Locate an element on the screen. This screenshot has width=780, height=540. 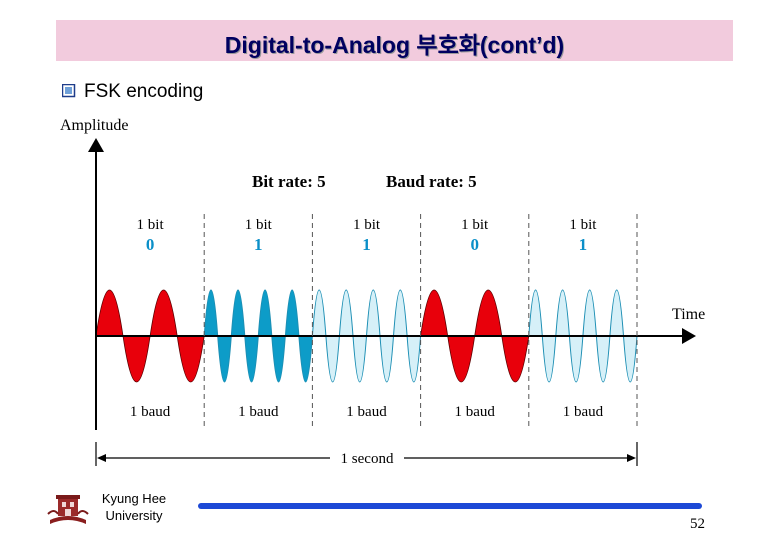
time-axis-arrow-icon is located at coordinates (689, 336).